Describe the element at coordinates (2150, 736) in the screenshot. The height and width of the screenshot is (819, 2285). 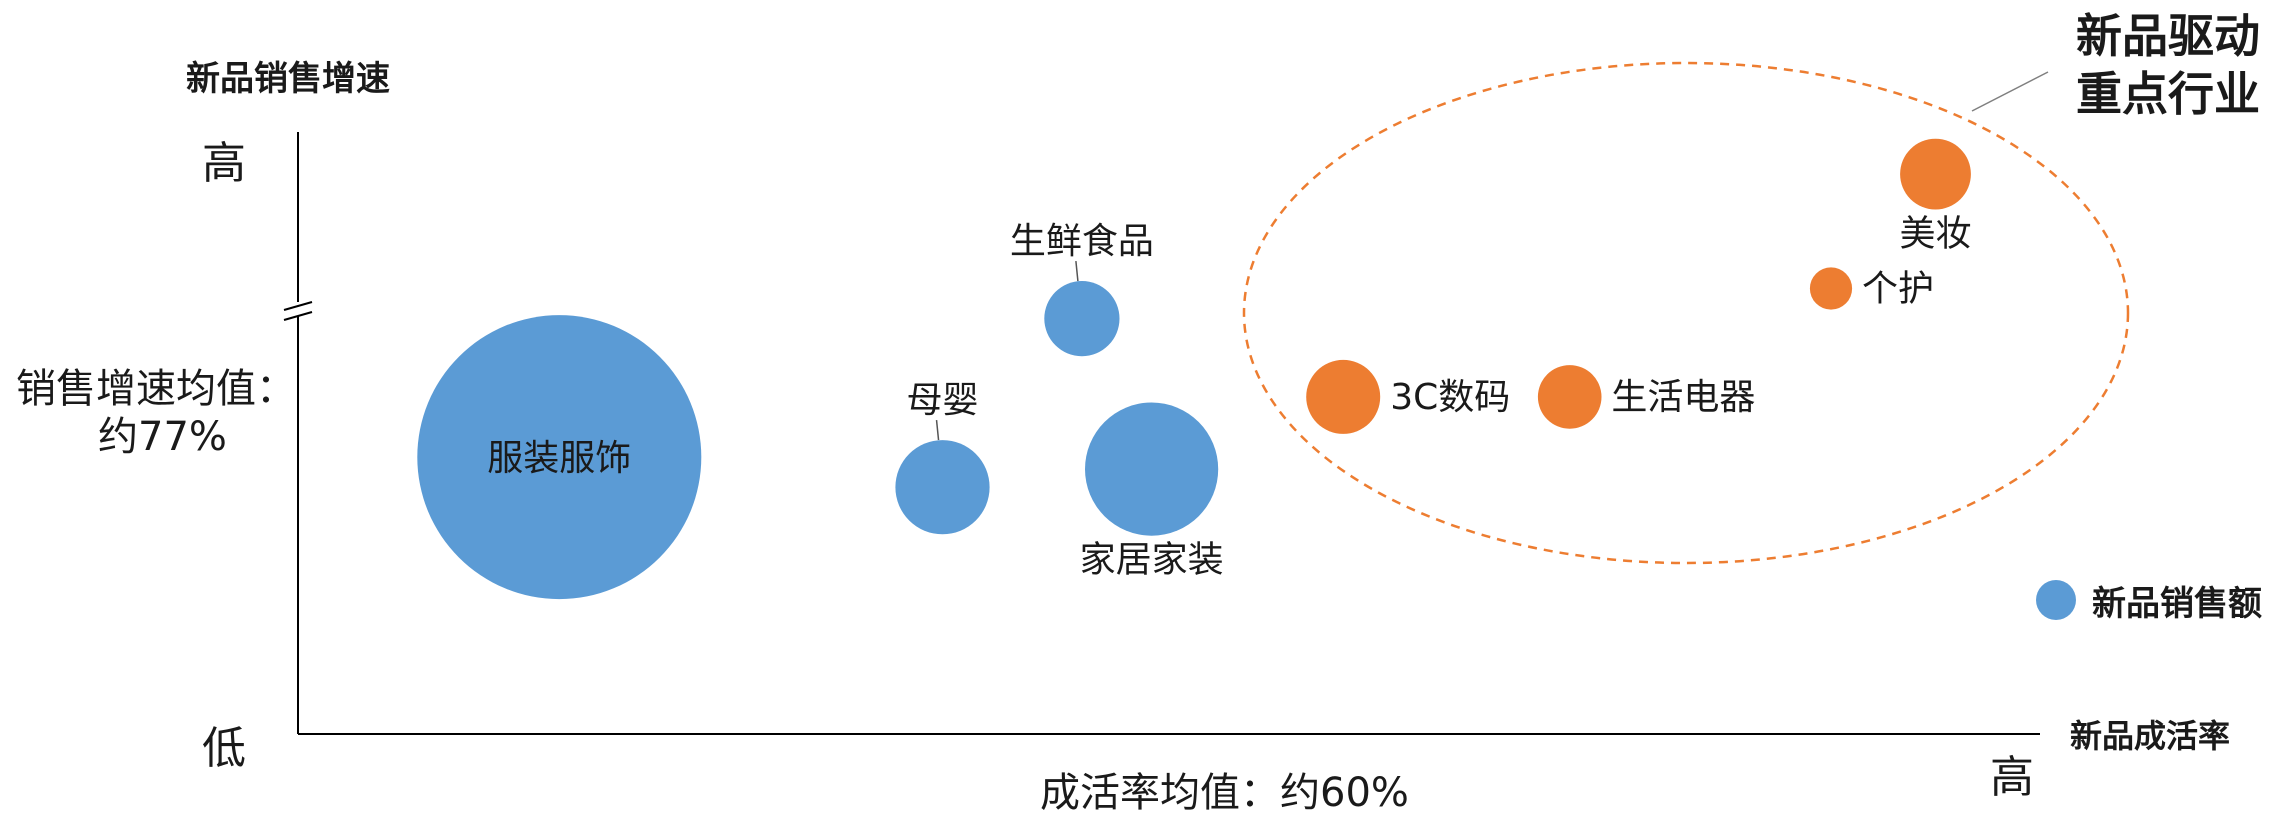
I see `x-axis-title: 新品成活率` at that location.